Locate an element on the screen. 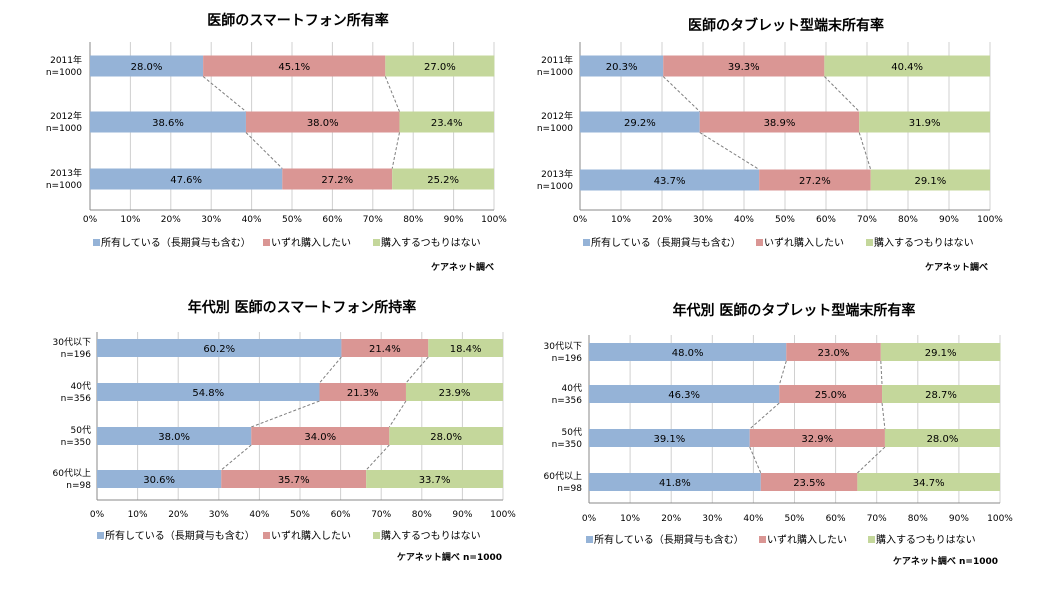  category-label: 40代 is located at coordinates (572, 388).